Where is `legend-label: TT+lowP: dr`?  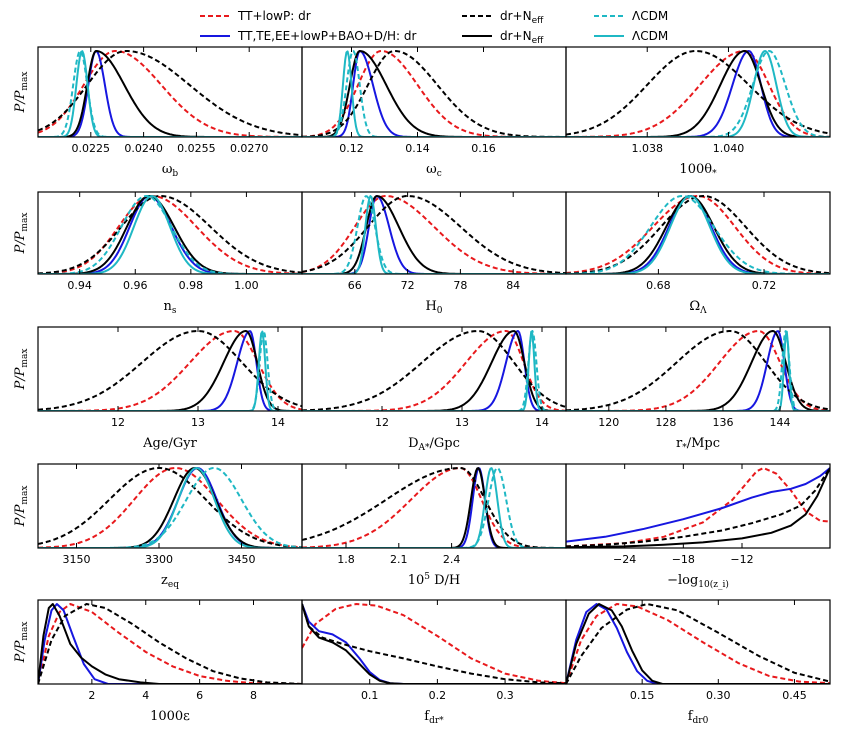
legend-label: TT+lowP: dr is located at coordinates (274, 16).